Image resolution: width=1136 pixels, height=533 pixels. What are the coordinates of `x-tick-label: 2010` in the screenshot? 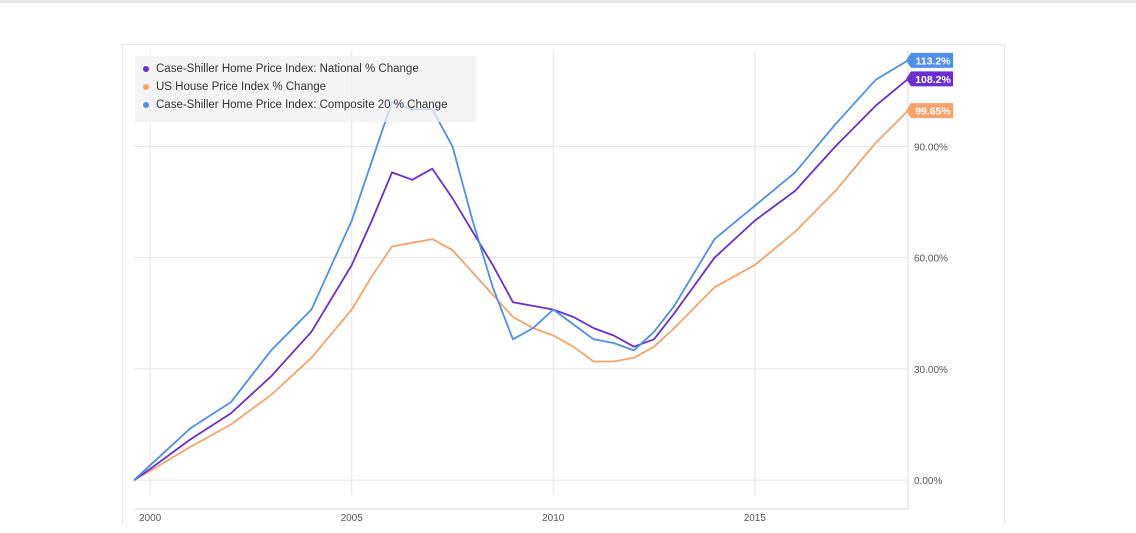 It's located at (553, 518).